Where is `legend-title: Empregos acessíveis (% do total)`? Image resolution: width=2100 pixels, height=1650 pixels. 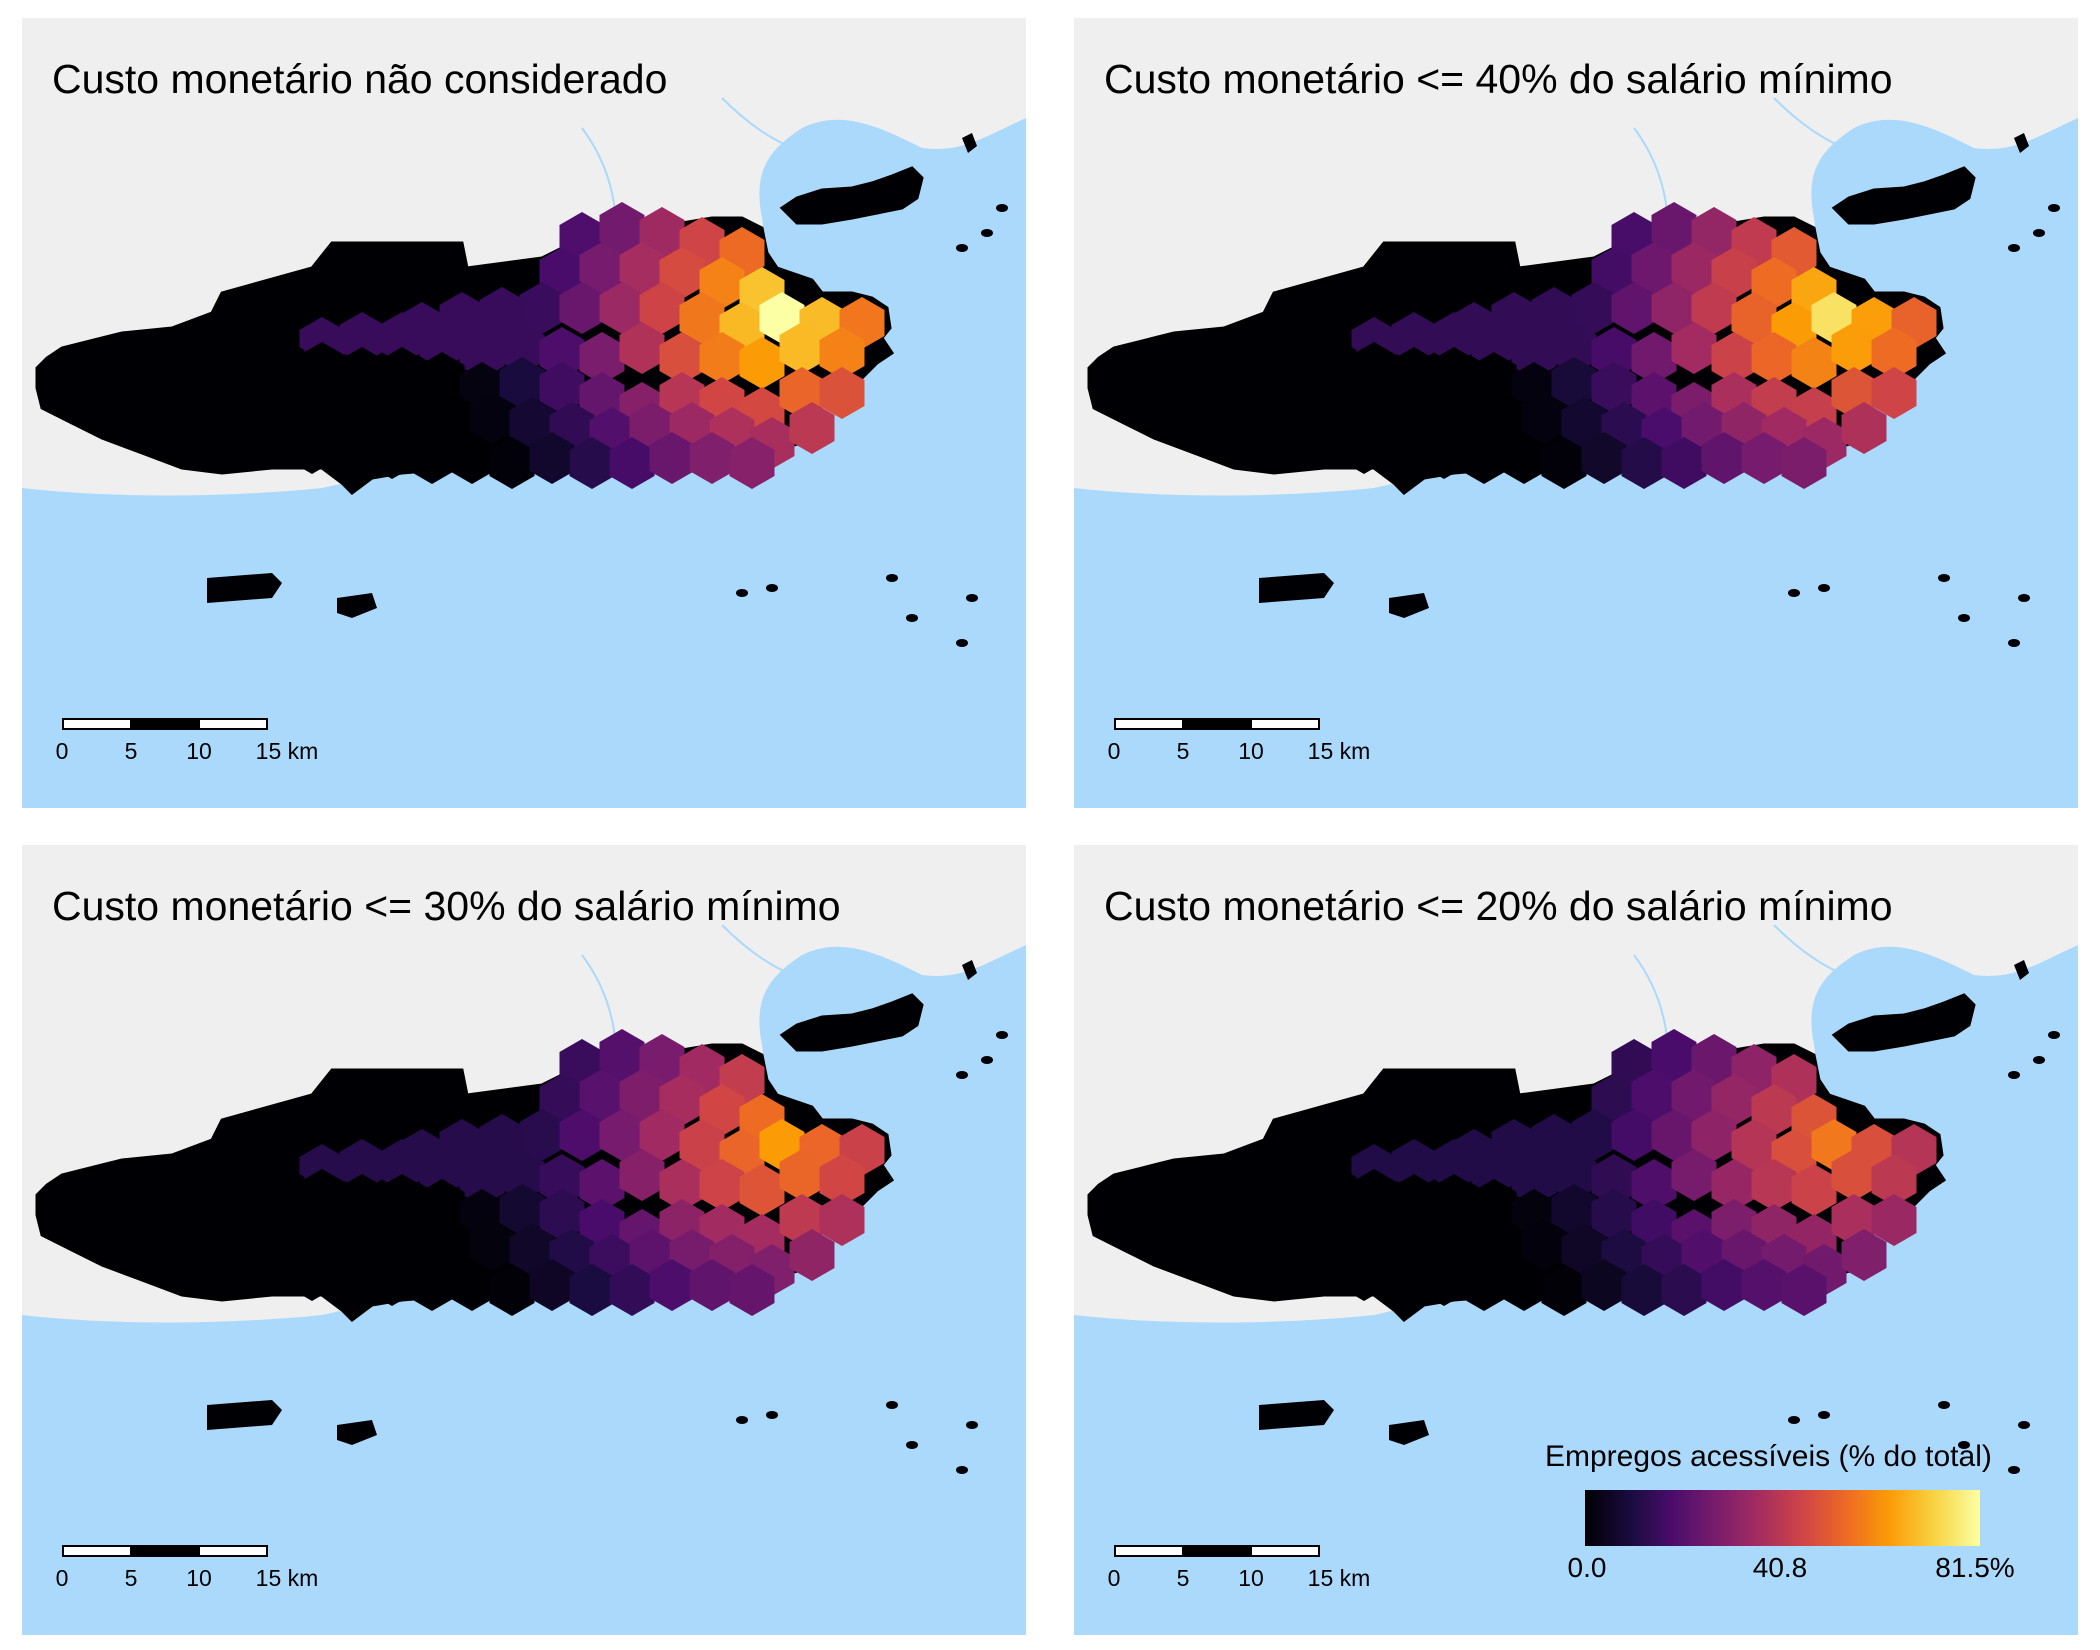 legend-title: Empregos acessíveis (% do total) is located at coordinates (1768, 1456).